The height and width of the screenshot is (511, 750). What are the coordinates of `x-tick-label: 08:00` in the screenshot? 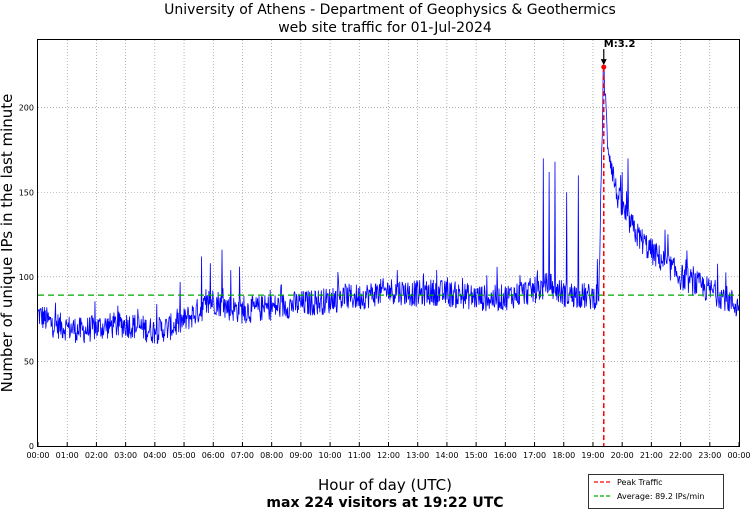 It's located at (271, 455).